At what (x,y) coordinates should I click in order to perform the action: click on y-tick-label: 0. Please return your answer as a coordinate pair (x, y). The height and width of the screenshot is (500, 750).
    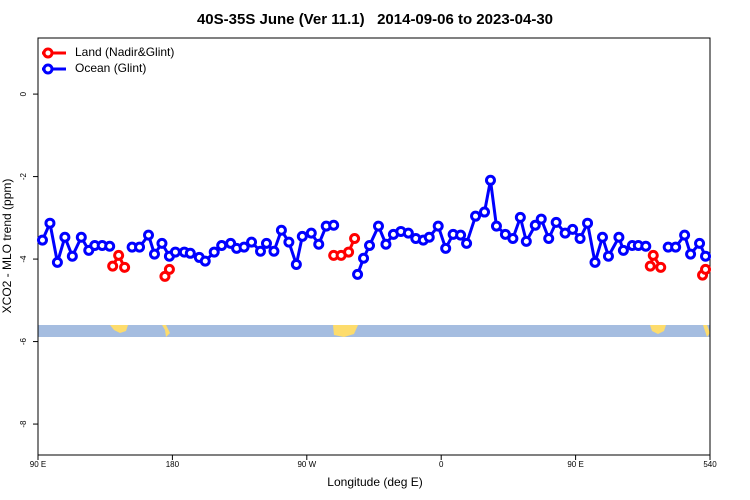
    Looking at the image, I should click on (23, 93).